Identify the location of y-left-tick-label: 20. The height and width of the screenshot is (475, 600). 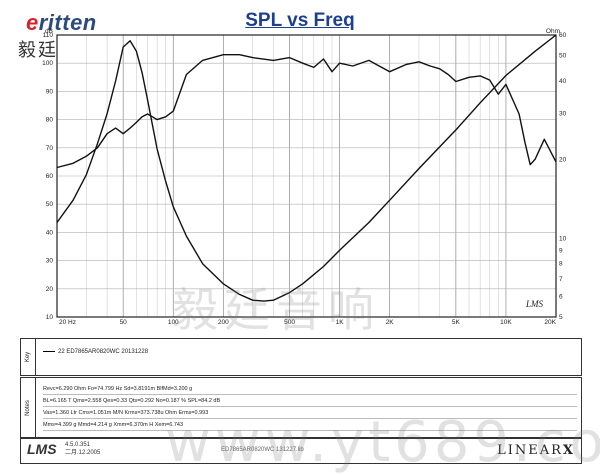
(50, 289).